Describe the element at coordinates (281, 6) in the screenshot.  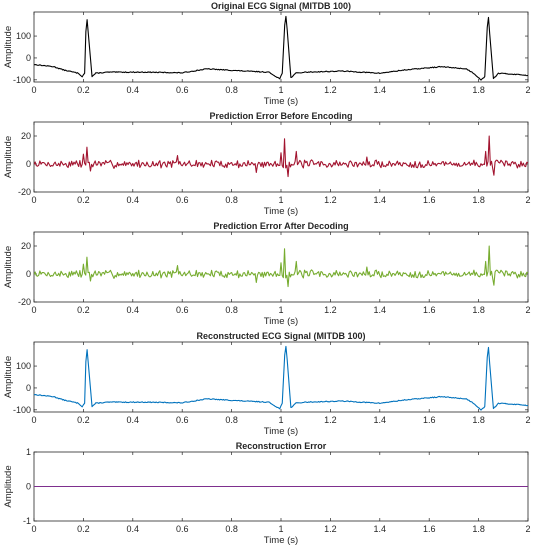
I see `chart-title: Original ECG Signal (MITDB 100)` at that location.